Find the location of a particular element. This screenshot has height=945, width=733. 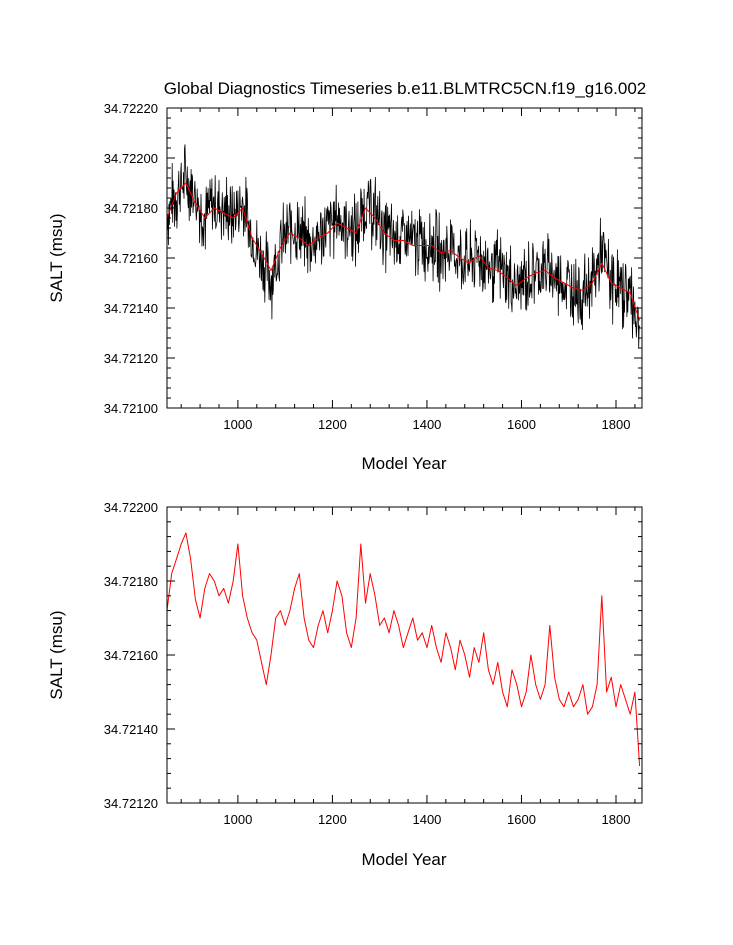

bottom-chart-y-axis-label: SALT (msu) is located at coordinates (56, 654).